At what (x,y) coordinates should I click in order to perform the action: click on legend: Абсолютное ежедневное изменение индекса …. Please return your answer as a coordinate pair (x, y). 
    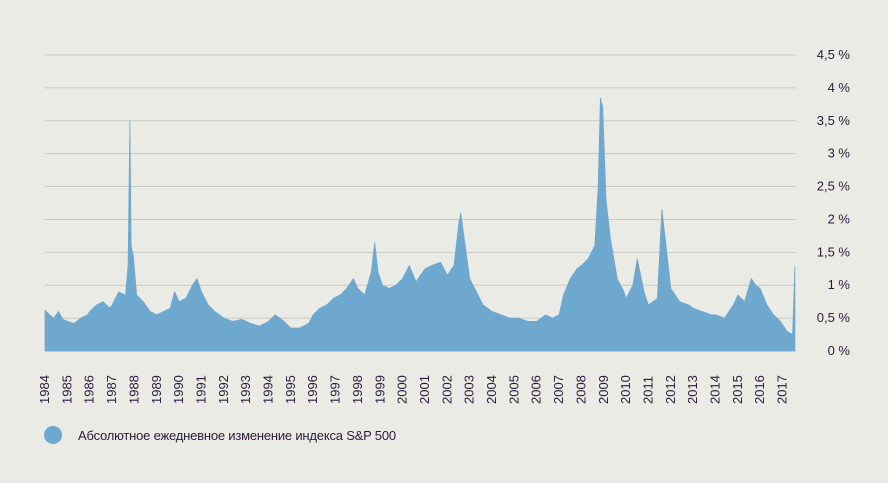
    Looking at the image, I should click on (220, 435).